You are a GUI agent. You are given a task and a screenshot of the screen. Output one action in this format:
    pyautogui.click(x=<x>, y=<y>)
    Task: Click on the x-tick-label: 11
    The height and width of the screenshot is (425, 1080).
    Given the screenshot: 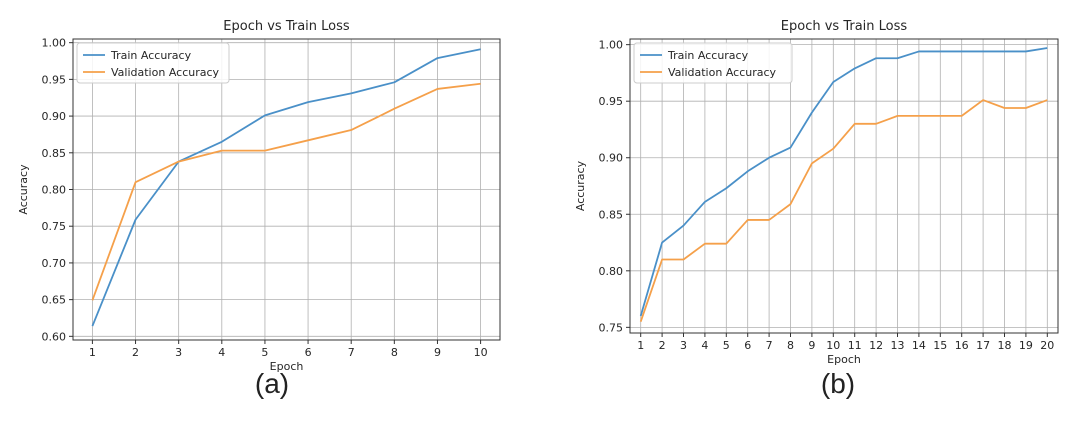 What is the action you would take?
    pyautogui.click(x=855, y=345)
    